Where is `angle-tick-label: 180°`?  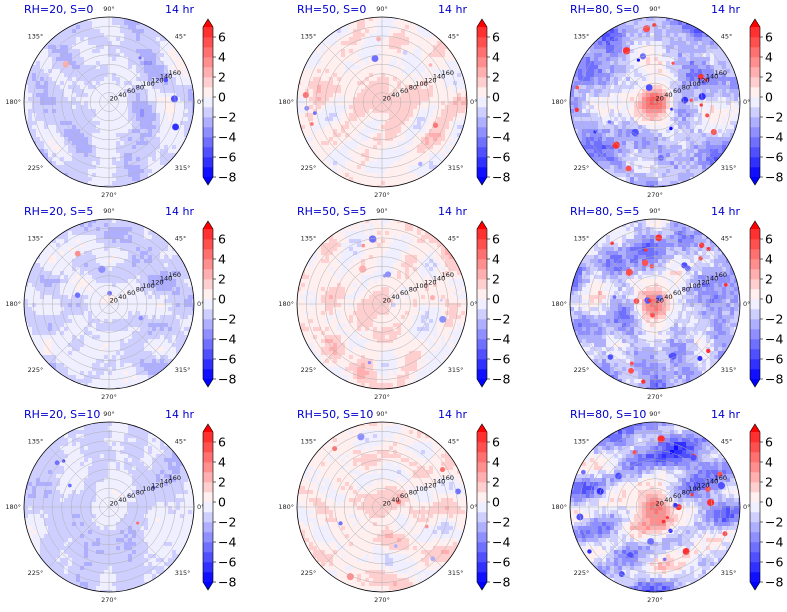 angle-tick-label: 180° is located at coordinates (286, 507).